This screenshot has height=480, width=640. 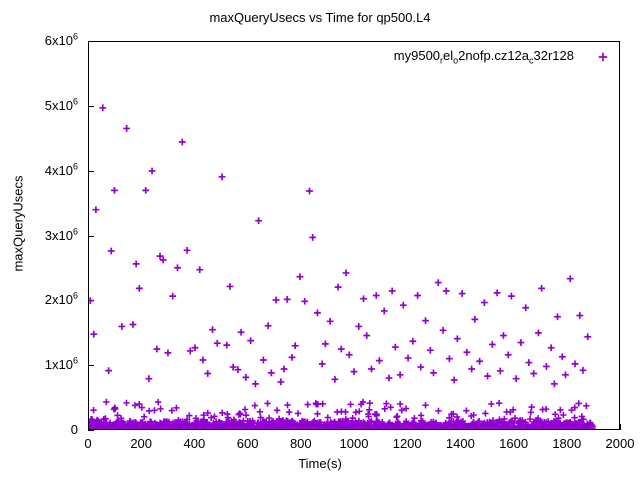 I want to click on x-tick-label: 1400, so click(x=460, y=443).